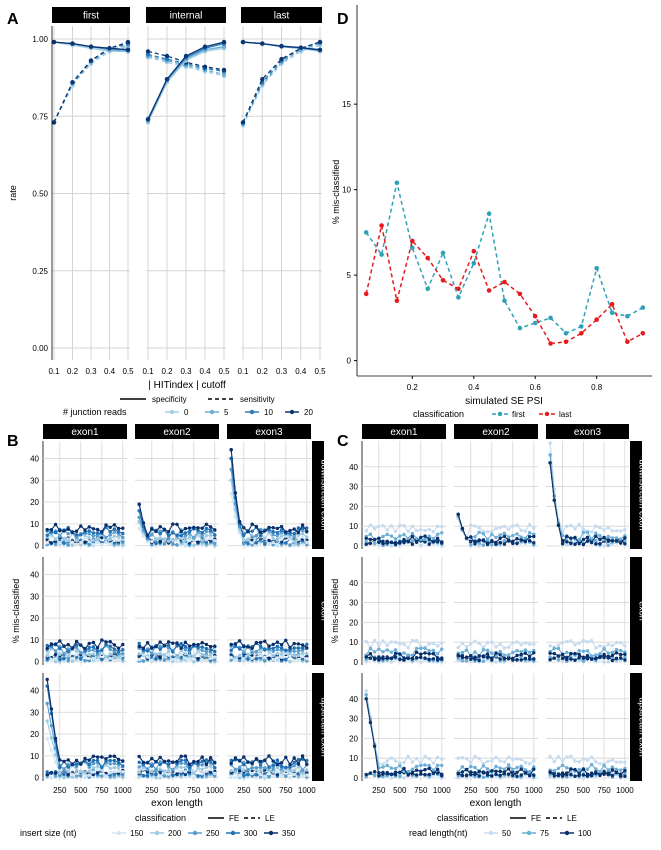 The width and height of the screenshot is (661, 850). Describe the element at coordinates (186, 371) in the screenshot. I see `x-tick-label-a: 0.3` at that location.